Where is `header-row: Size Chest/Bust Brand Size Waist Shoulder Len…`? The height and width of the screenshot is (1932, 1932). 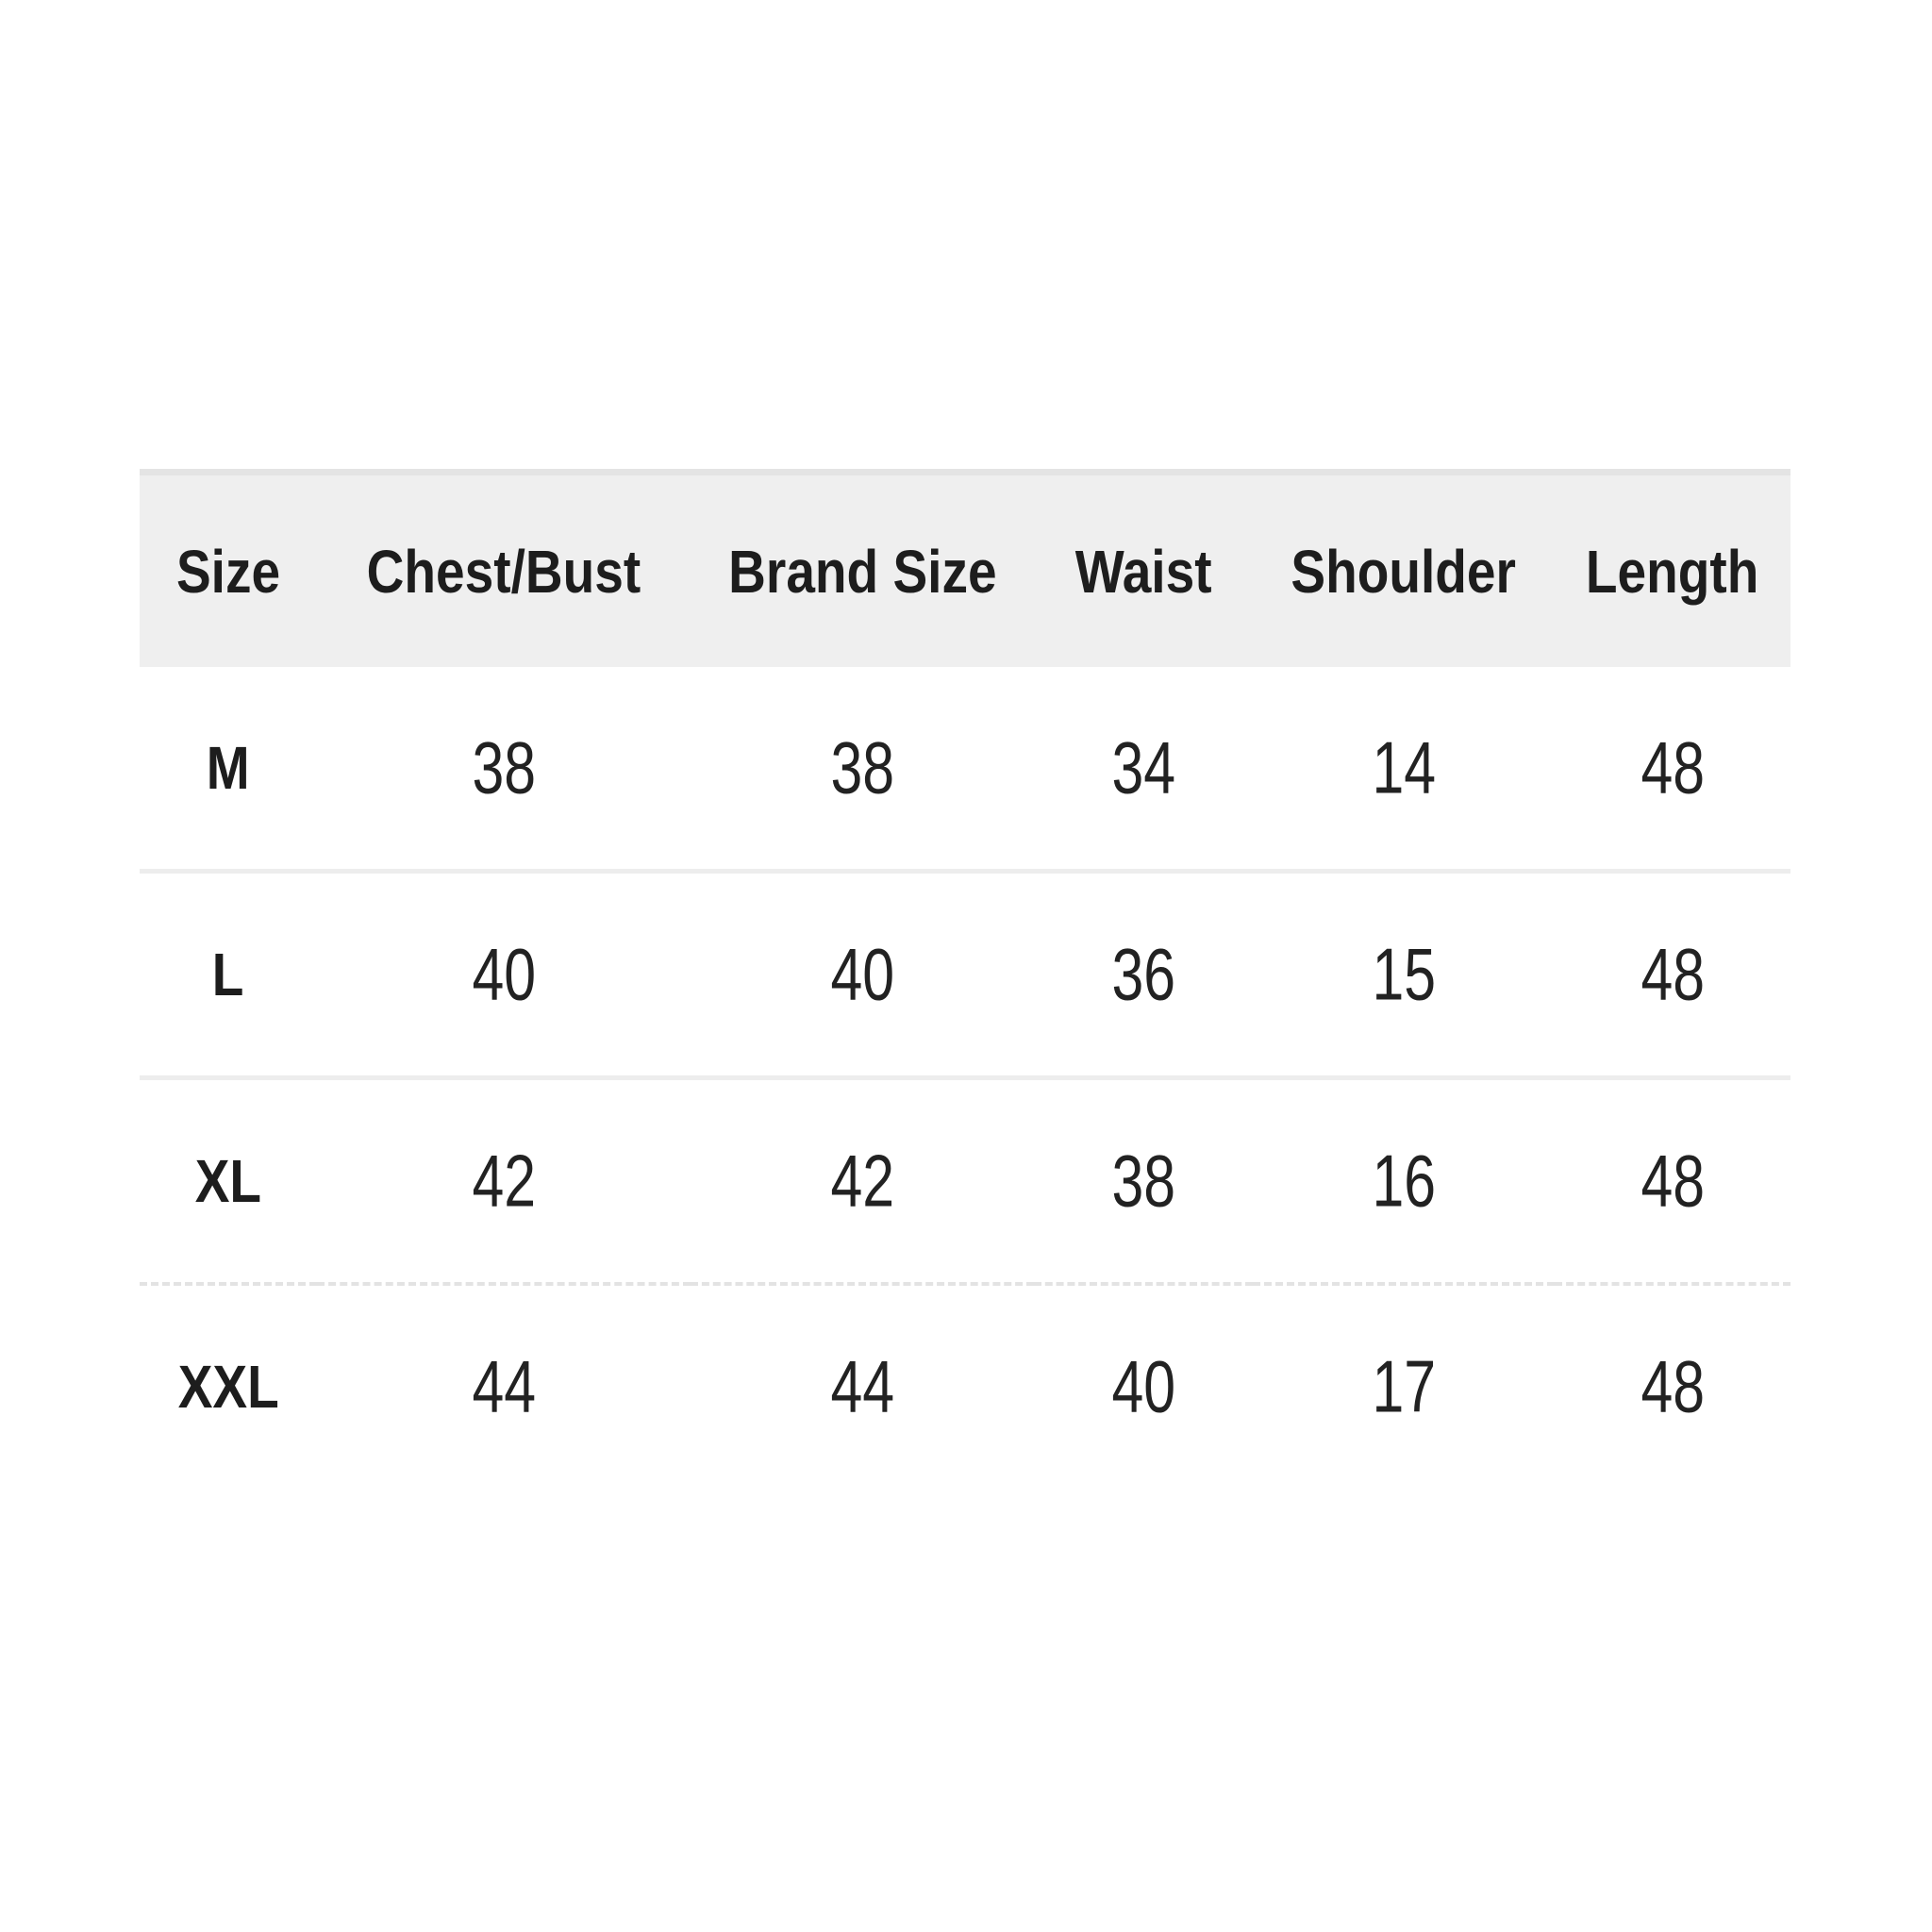
header-row: Size Chest/Bust Brand Size Waist Shoulder Len… is located at coordinates (965, 568).